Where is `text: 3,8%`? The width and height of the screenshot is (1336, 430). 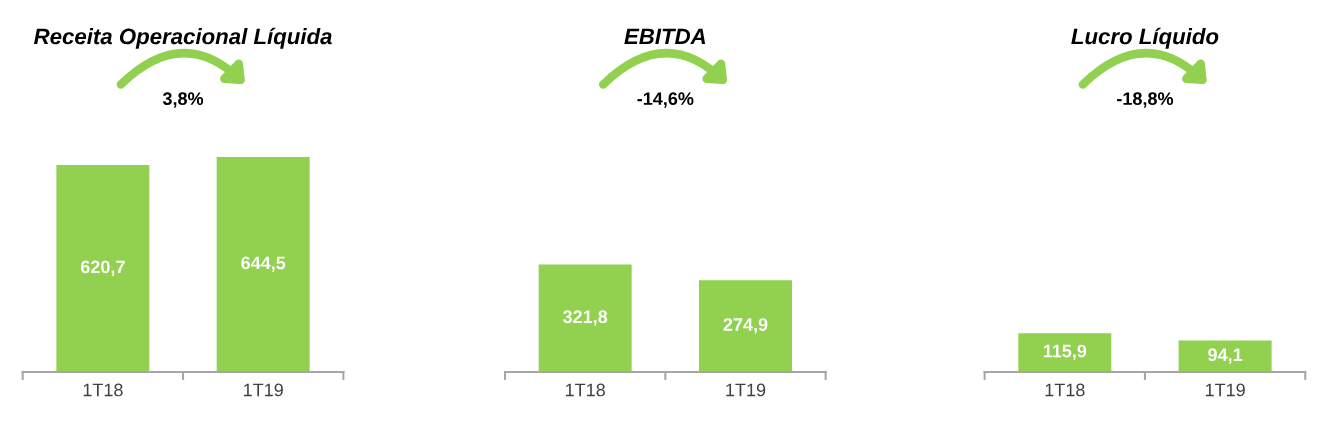
text: 3,8% is located at coordinates (183, 100).